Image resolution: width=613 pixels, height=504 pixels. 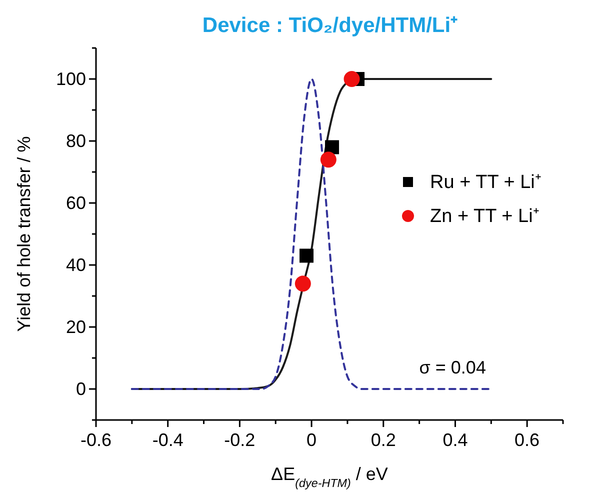 What do you see at coordinates (81, 389) in the screenshot?
I see `y-tick-label: 0` at bounding box center [81, 389].